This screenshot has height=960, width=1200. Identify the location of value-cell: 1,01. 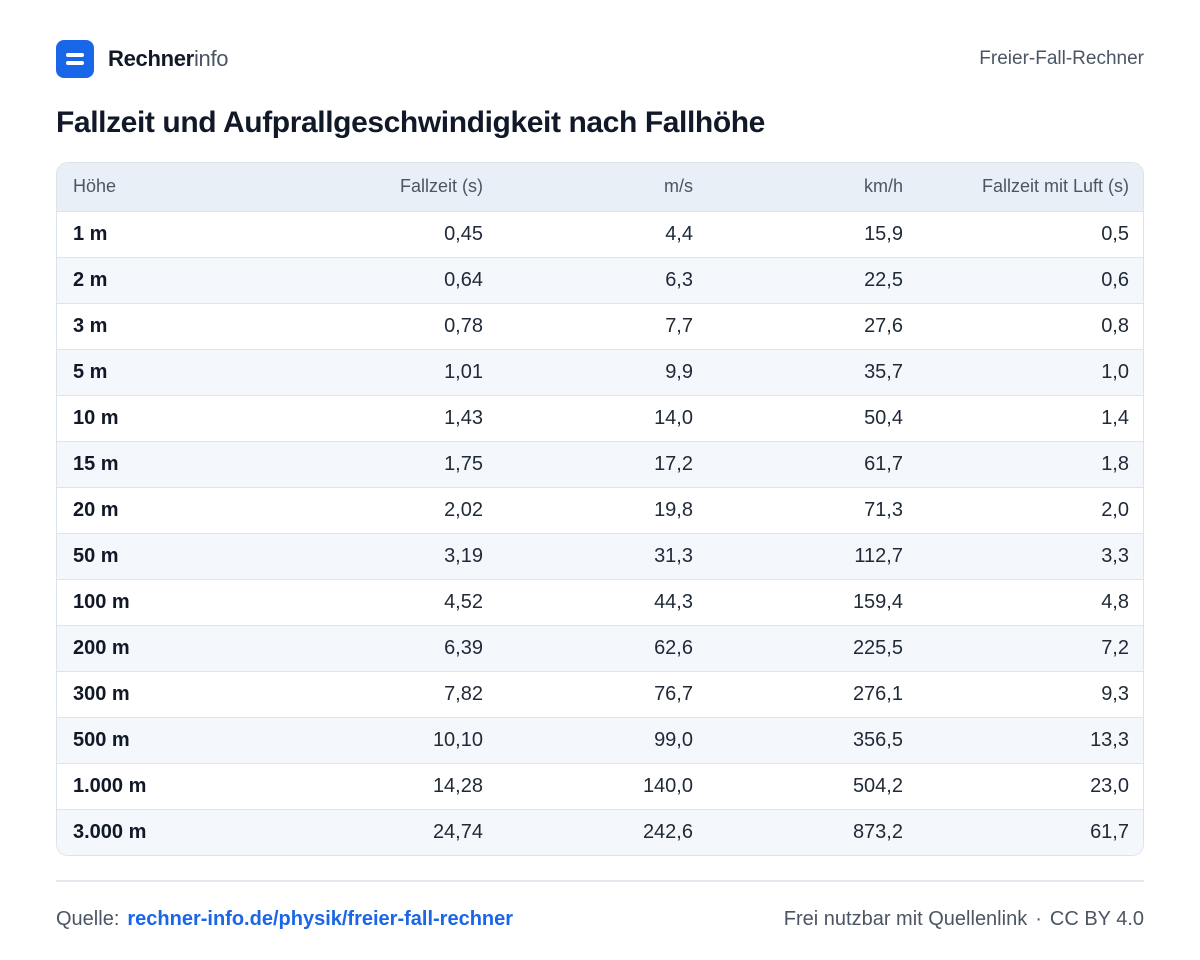
(463, 371).